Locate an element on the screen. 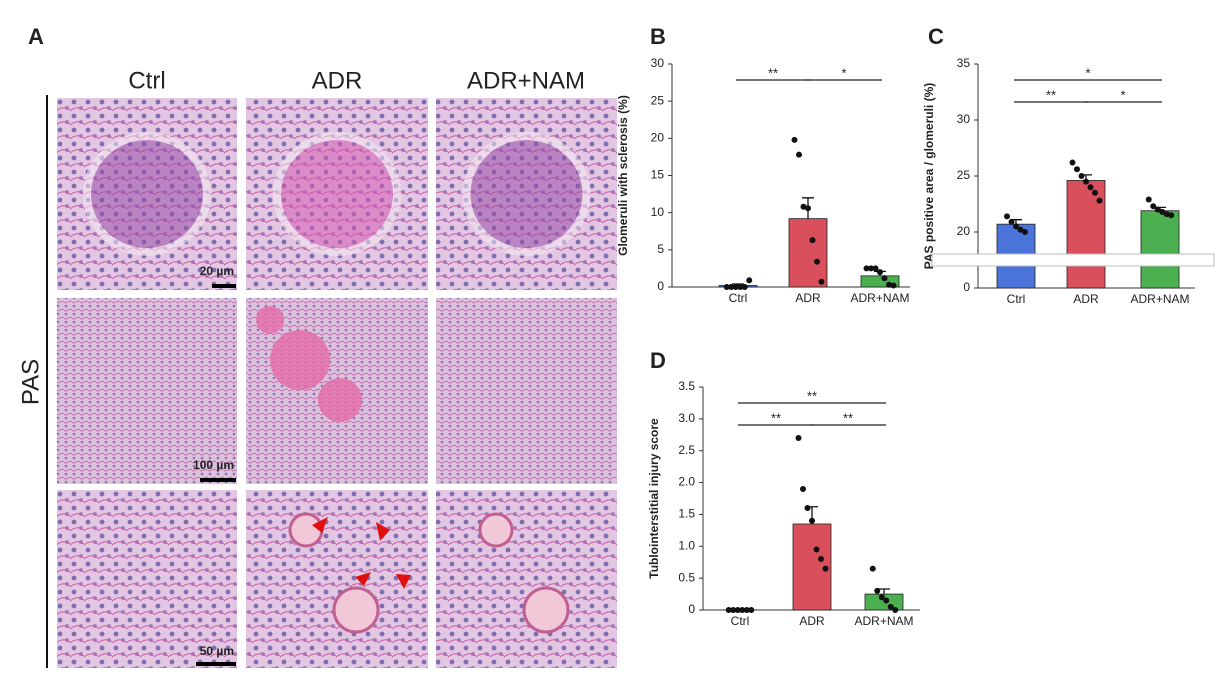 Image resolution: width=1224 pixels, height=682 pixels. y-tick-label: 35 is located at coordinates (964, 63).